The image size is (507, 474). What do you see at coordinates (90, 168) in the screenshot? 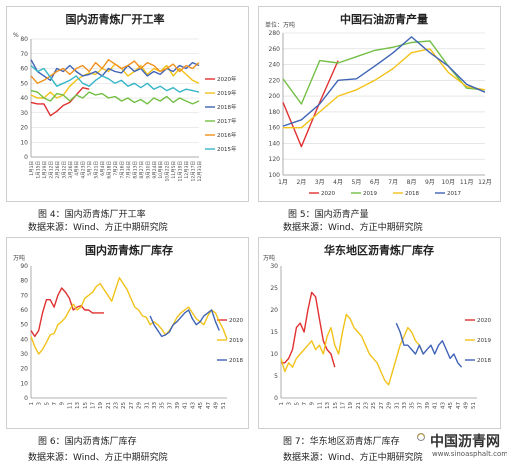
I see `x-tick-label: 5月7日` at bounding box center [90, 168].